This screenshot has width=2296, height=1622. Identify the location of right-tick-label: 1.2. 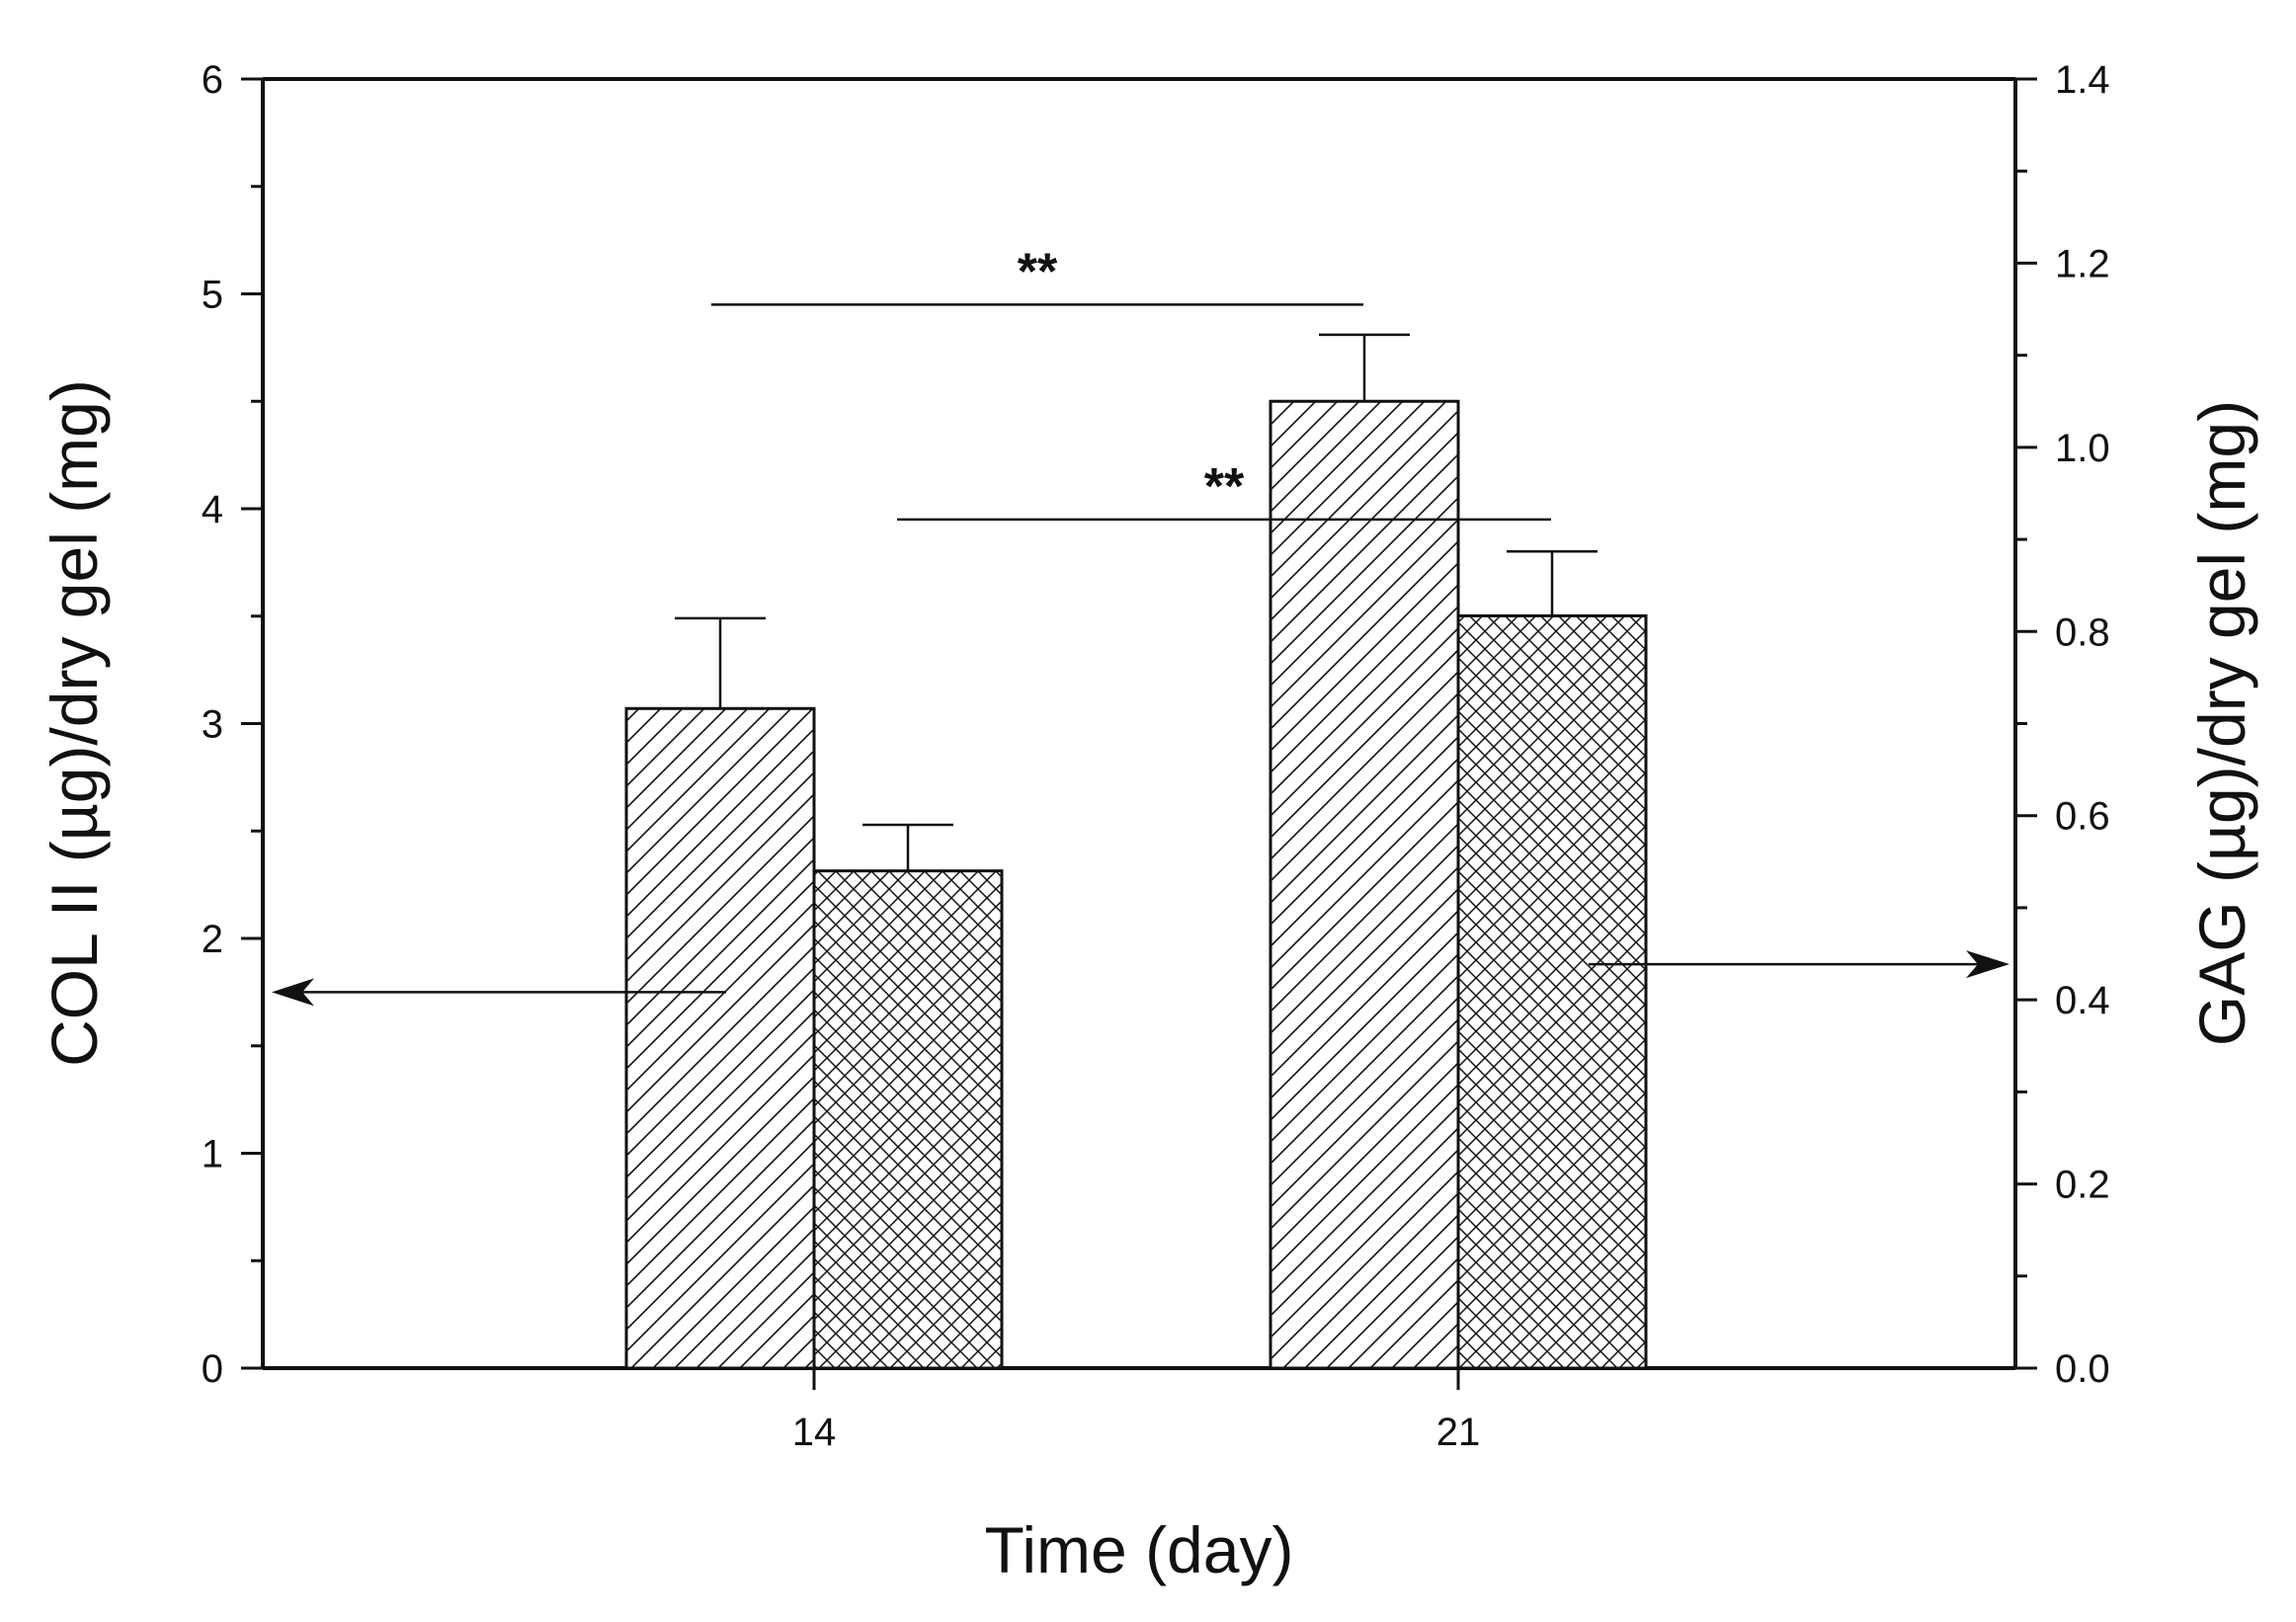
(2082, 264).